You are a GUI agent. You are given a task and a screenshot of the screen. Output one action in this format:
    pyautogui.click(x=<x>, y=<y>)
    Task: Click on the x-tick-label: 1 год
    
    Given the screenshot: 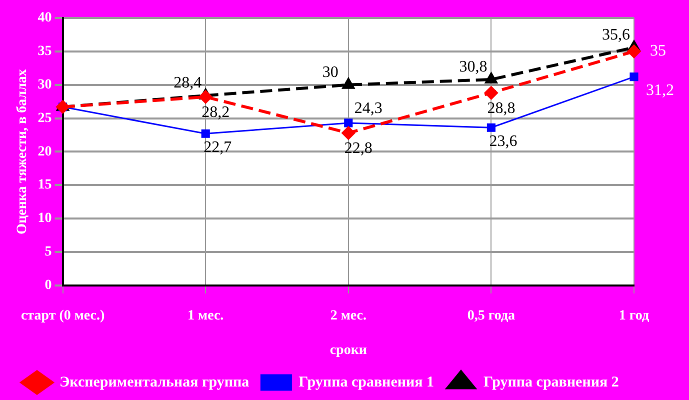 What is the action you would take?
    pyautogui.click(x=634, y=316)
    